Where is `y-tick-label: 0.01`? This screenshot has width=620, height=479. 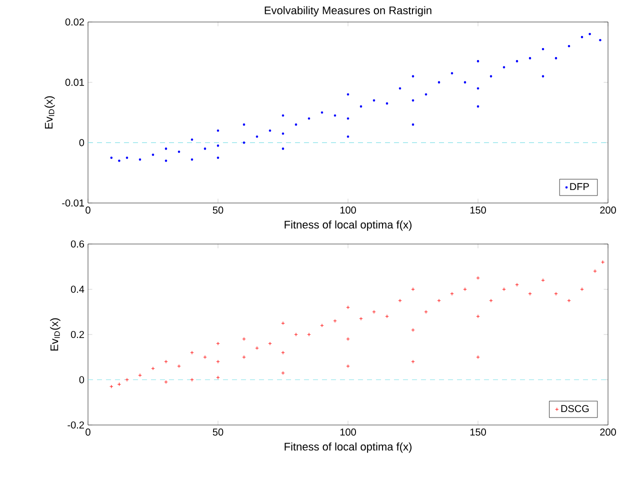
y-tick-label: 0.01 is located at coordinates (74, 82).